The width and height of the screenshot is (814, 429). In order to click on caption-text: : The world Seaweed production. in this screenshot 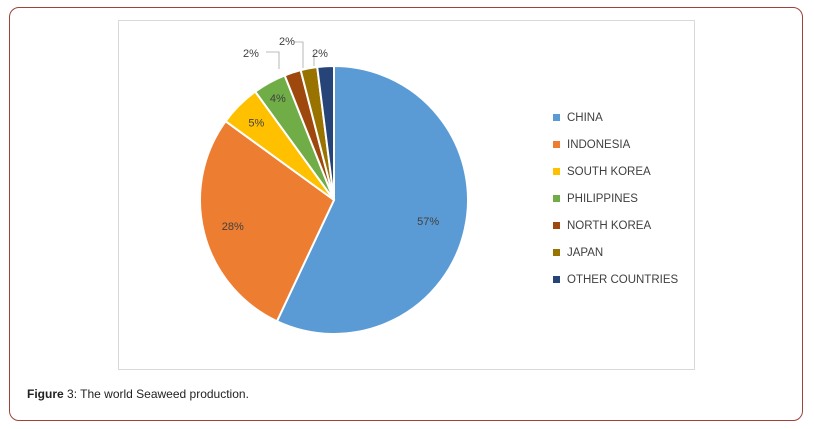, I will do `click(161, 394)`.